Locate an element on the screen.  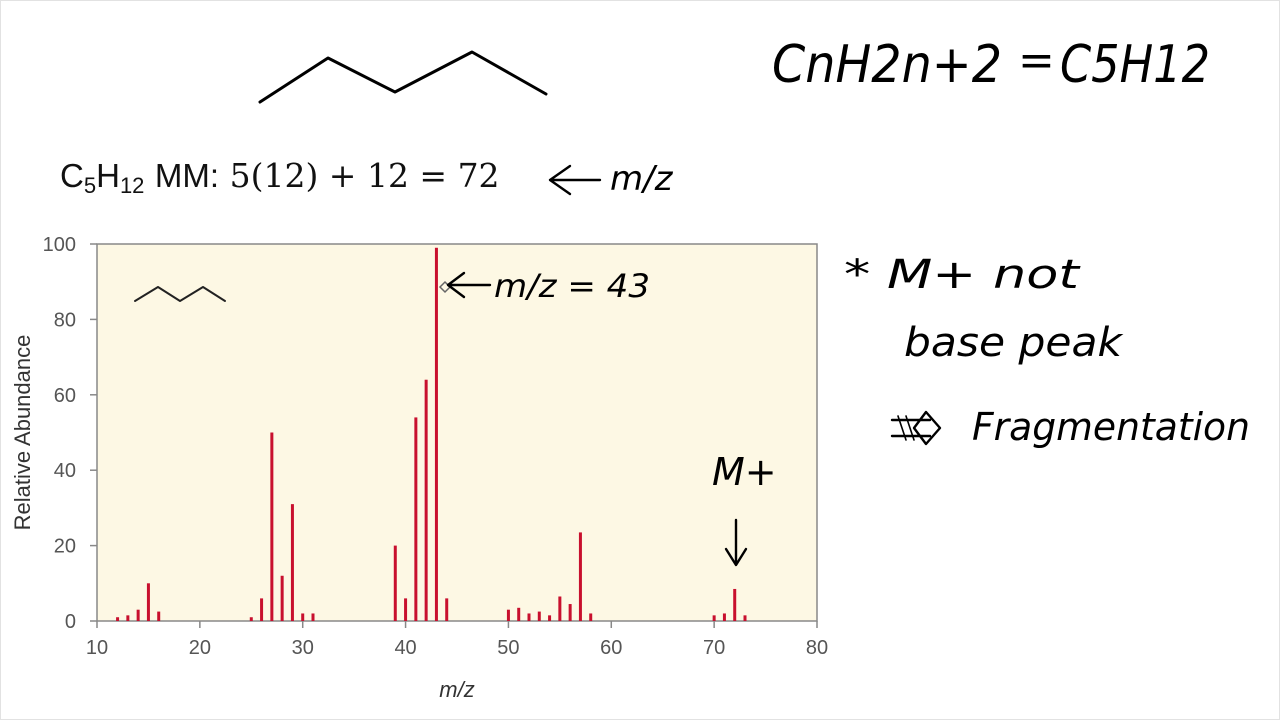
note-m-plus-not: * M+ not is located at coordinates (962, 275).